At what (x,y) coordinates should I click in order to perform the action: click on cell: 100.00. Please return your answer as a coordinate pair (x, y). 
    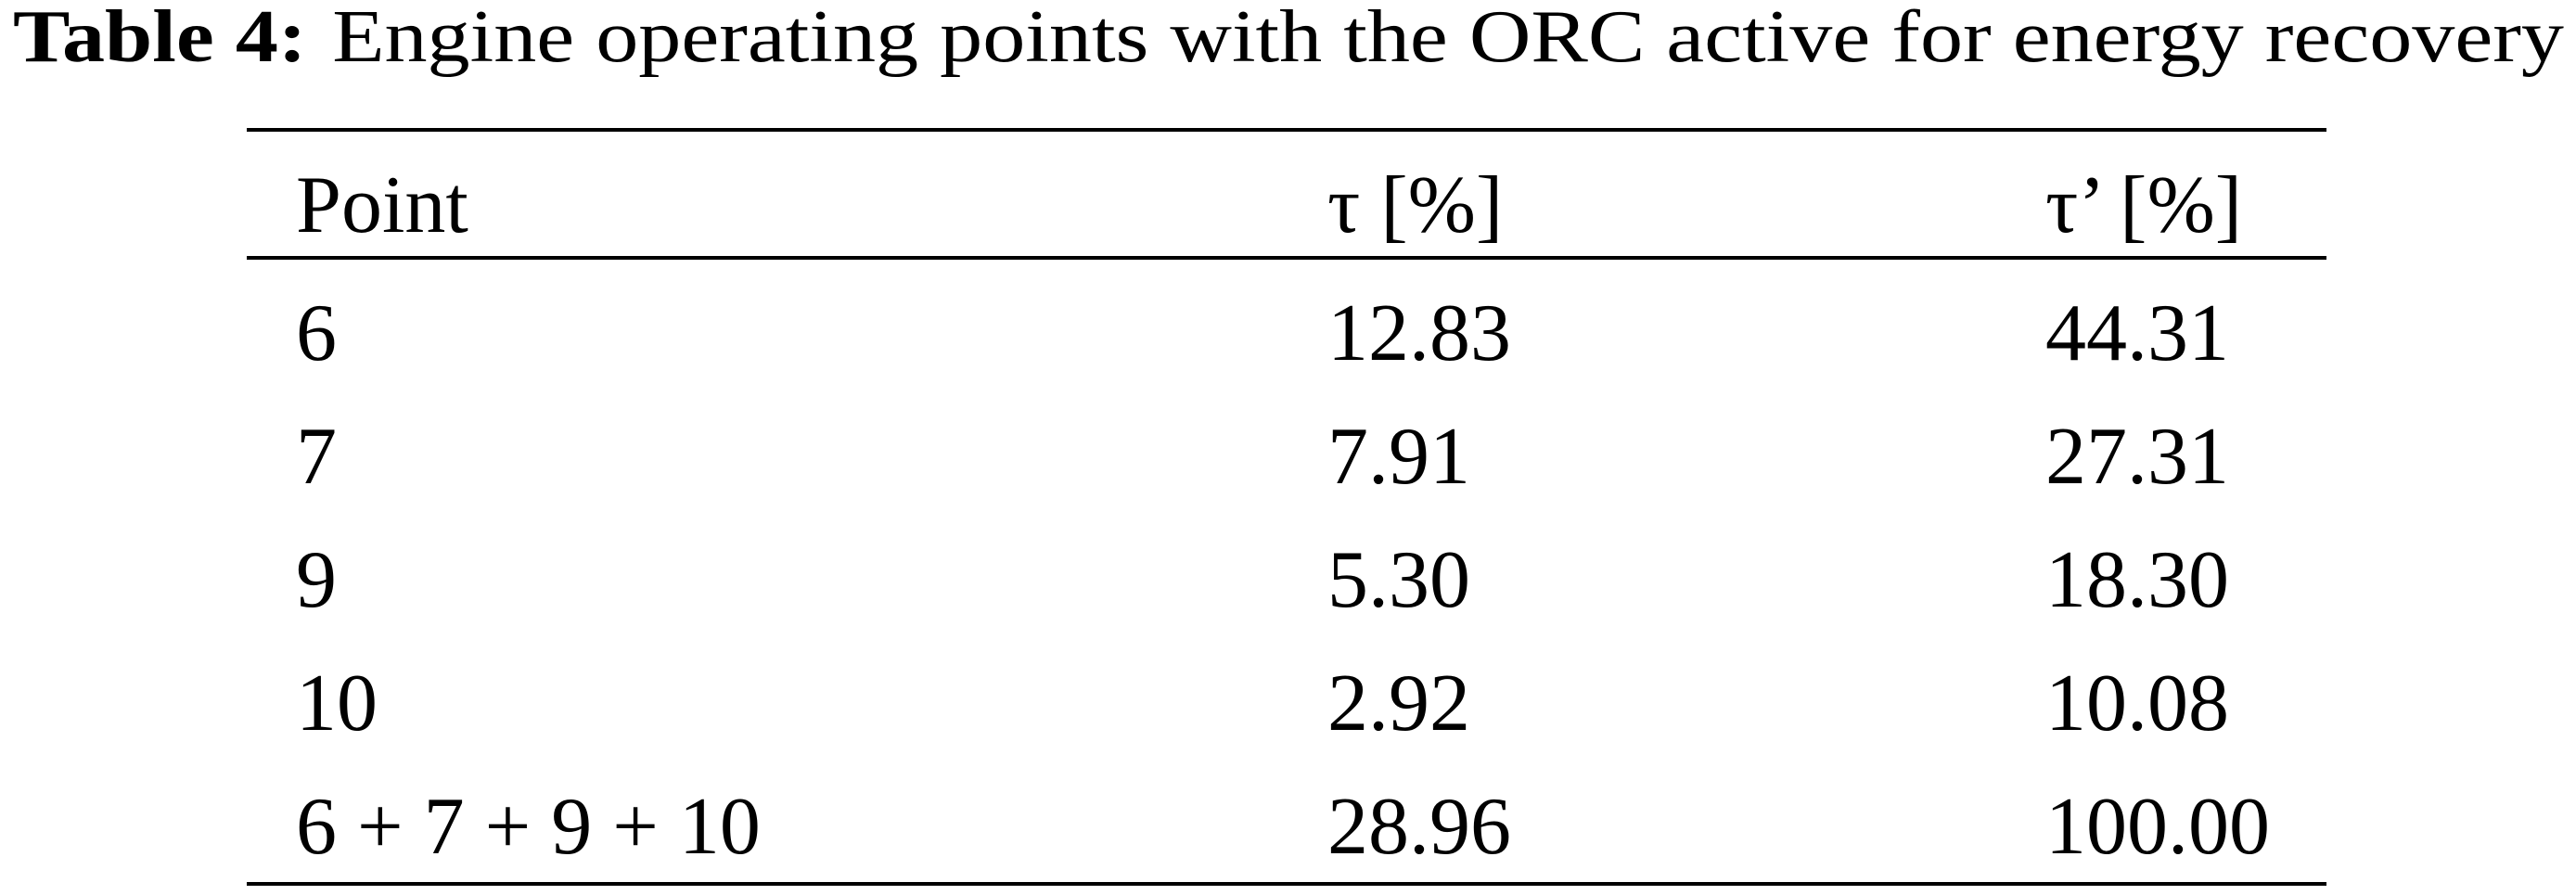
    Looking at the image, I should click on (2157, 827).